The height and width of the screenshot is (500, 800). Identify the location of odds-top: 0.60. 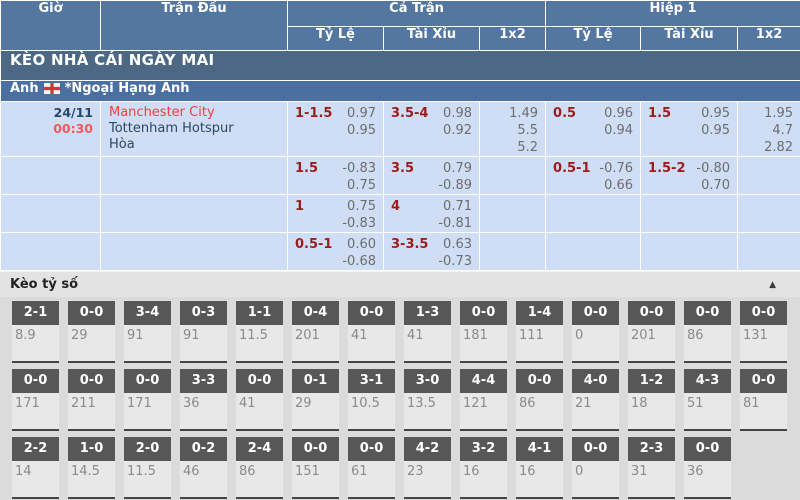
(361, 244).